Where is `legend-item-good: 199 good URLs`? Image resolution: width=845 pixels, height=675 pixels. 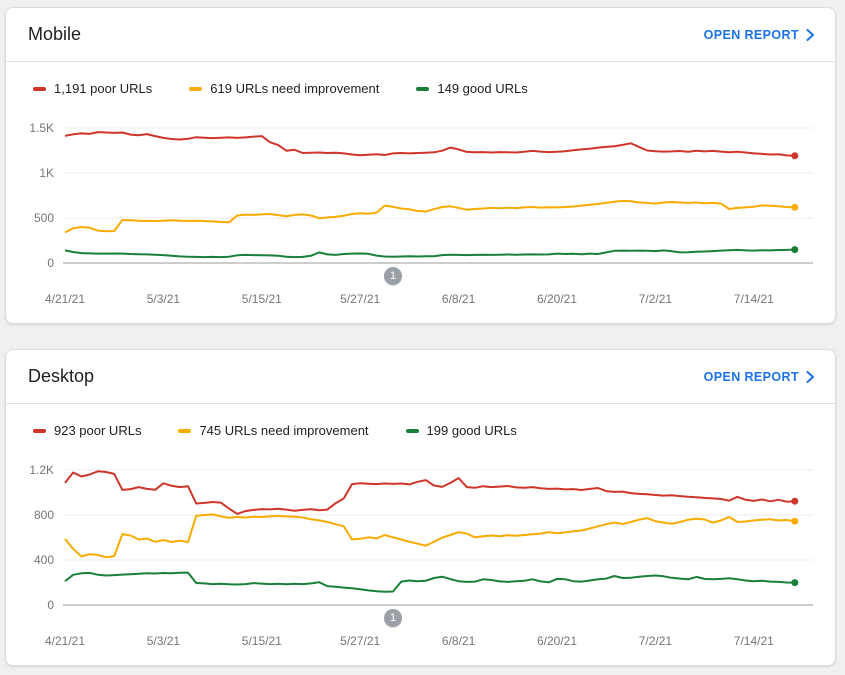
legend-item-good: 199 good URLs is located at coordinates (461, 430).